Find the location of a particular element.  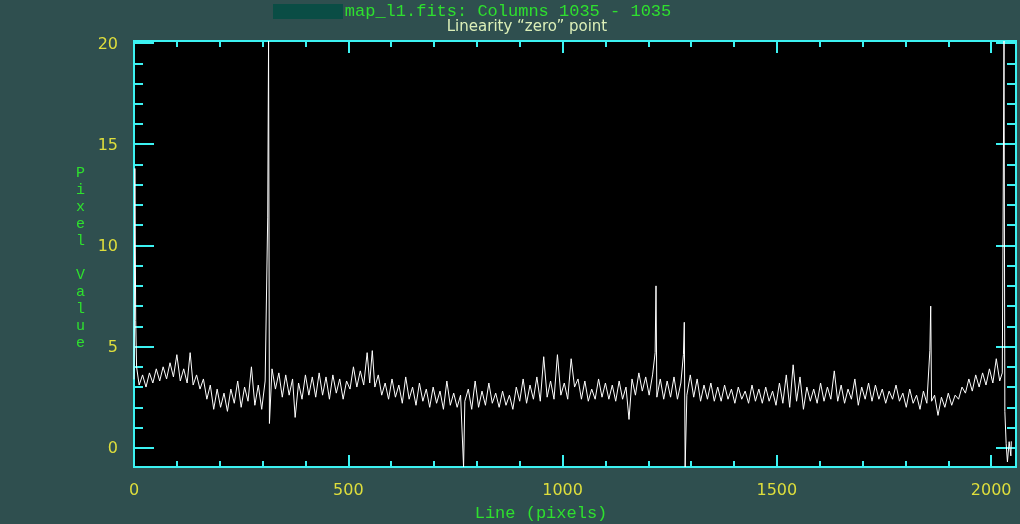

y-tick-label: 0 is located at coordinates (112, 448).